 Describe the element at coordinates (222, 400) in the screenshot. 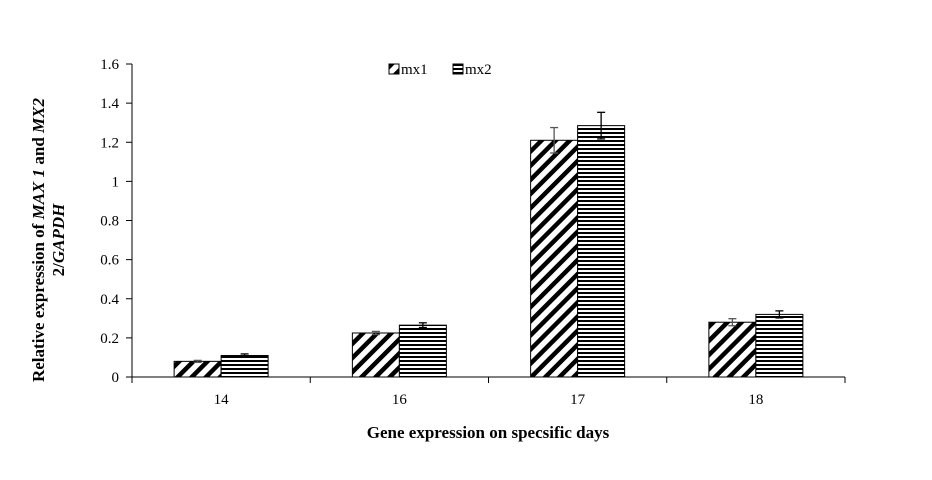

I see `x-tick-label: 14` at that location.